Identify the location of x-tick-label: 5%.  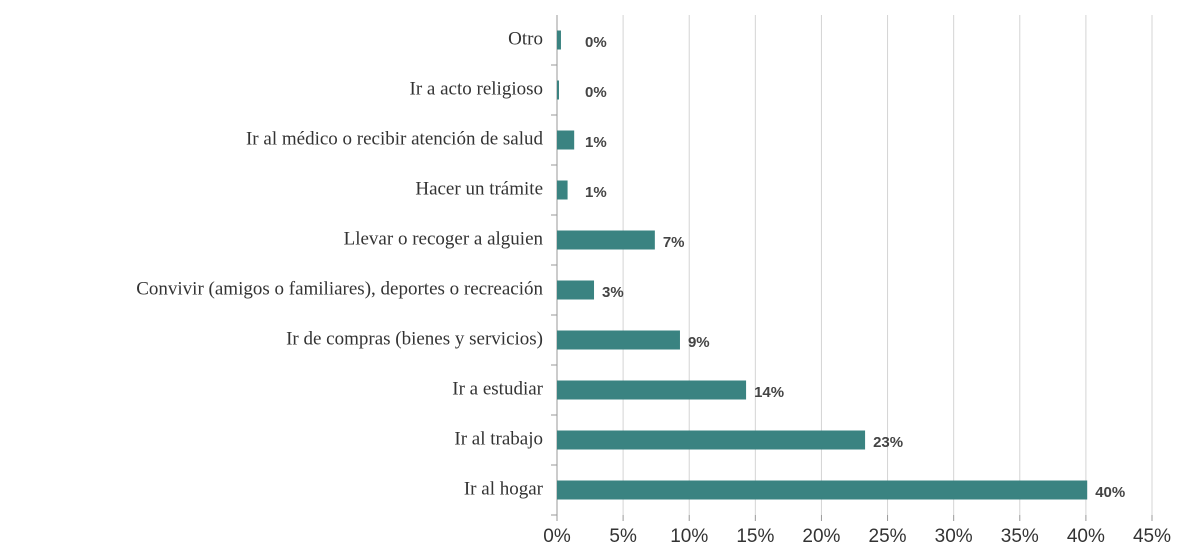
(623, 536).